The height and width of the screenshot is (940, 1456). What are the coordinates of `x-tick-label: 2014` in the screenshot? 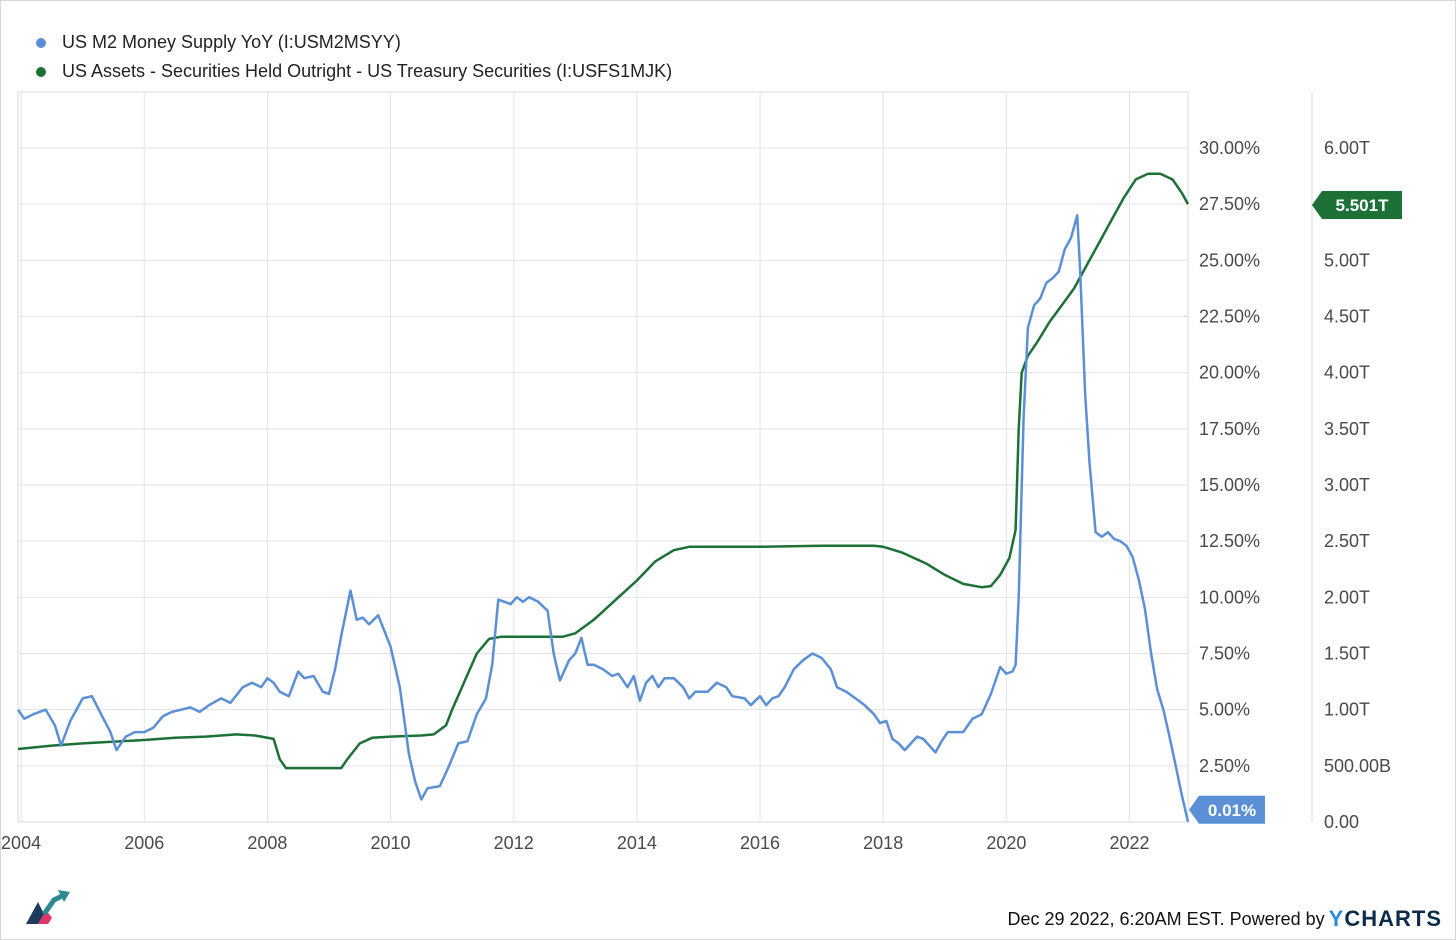 It's located at (637, 843).